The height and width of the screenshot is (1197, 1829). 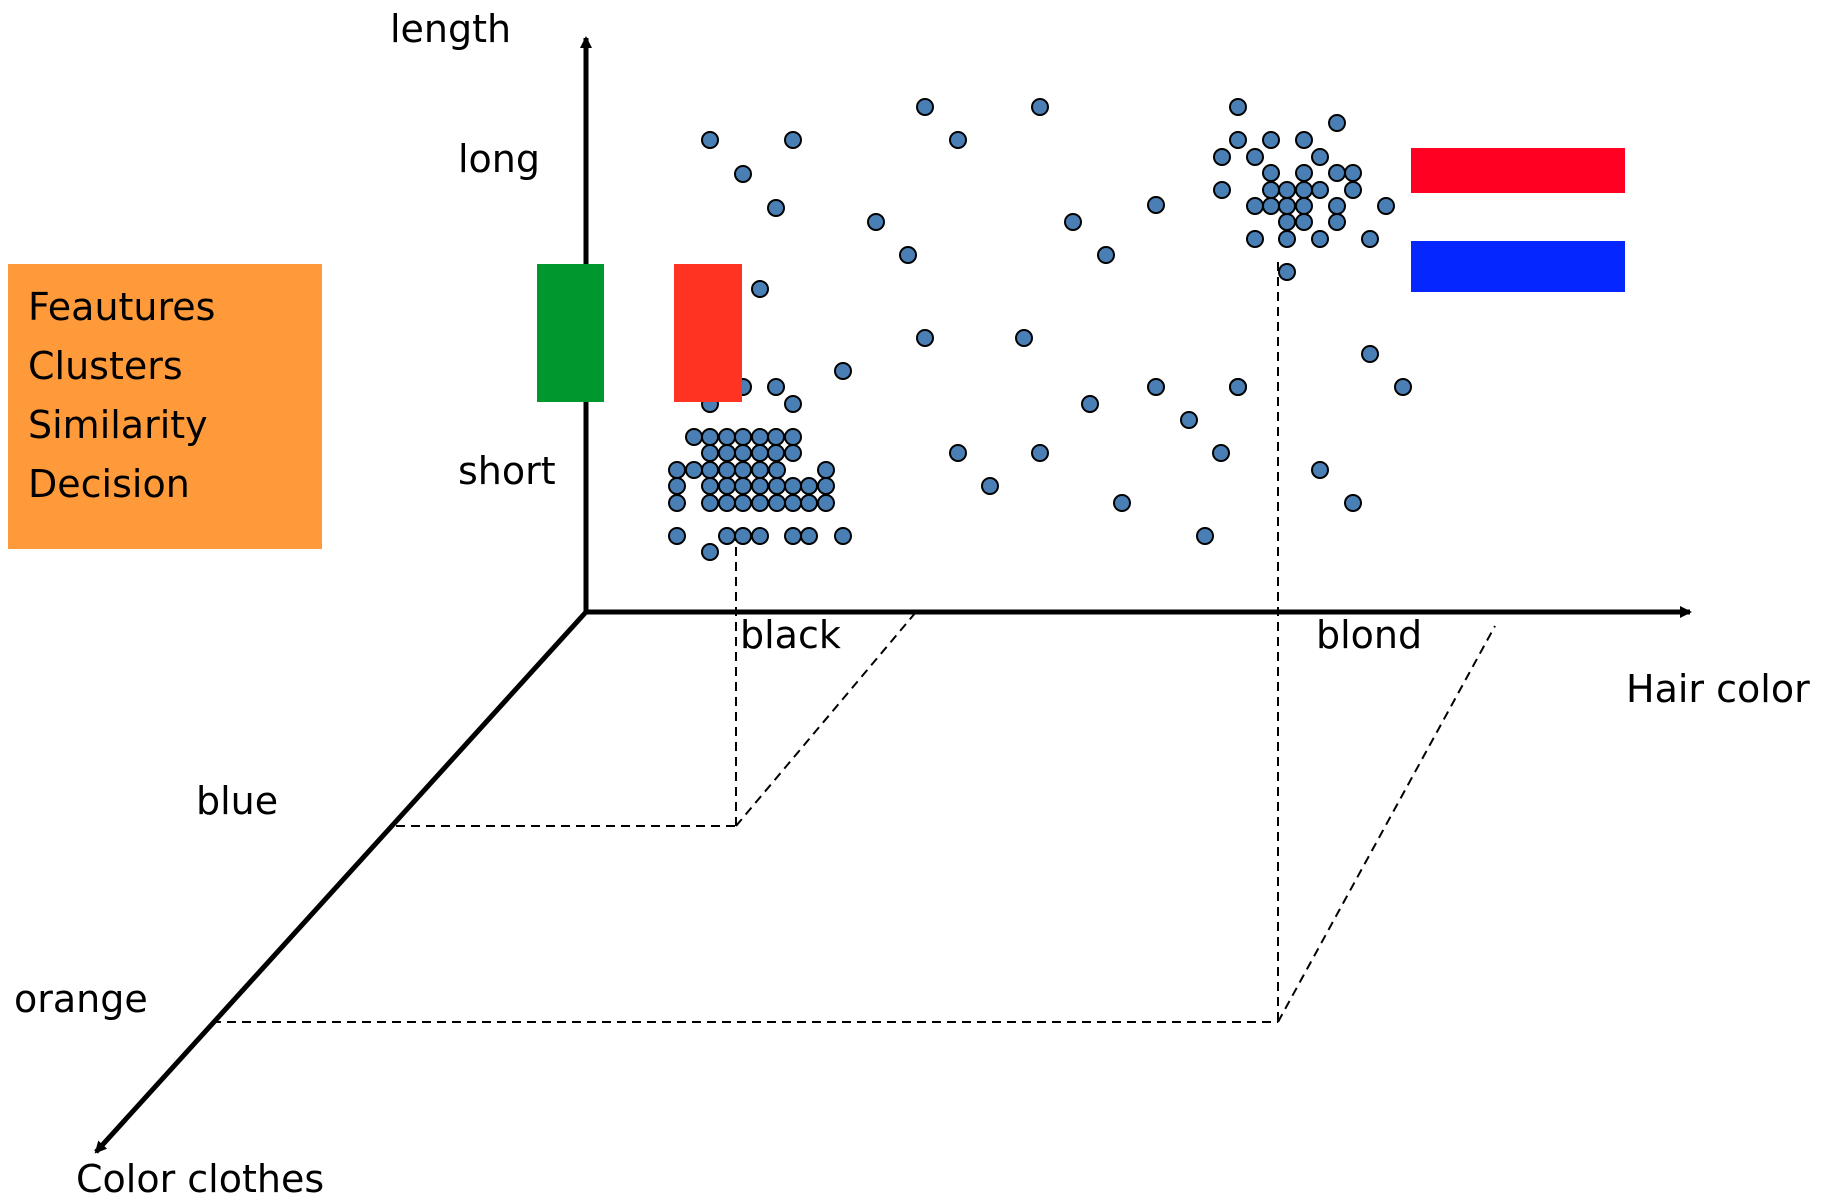 What do you see at coordinates (450, 29) in the screenshot?
I see `axis-title-length: length` at bounding box center [450, 29].